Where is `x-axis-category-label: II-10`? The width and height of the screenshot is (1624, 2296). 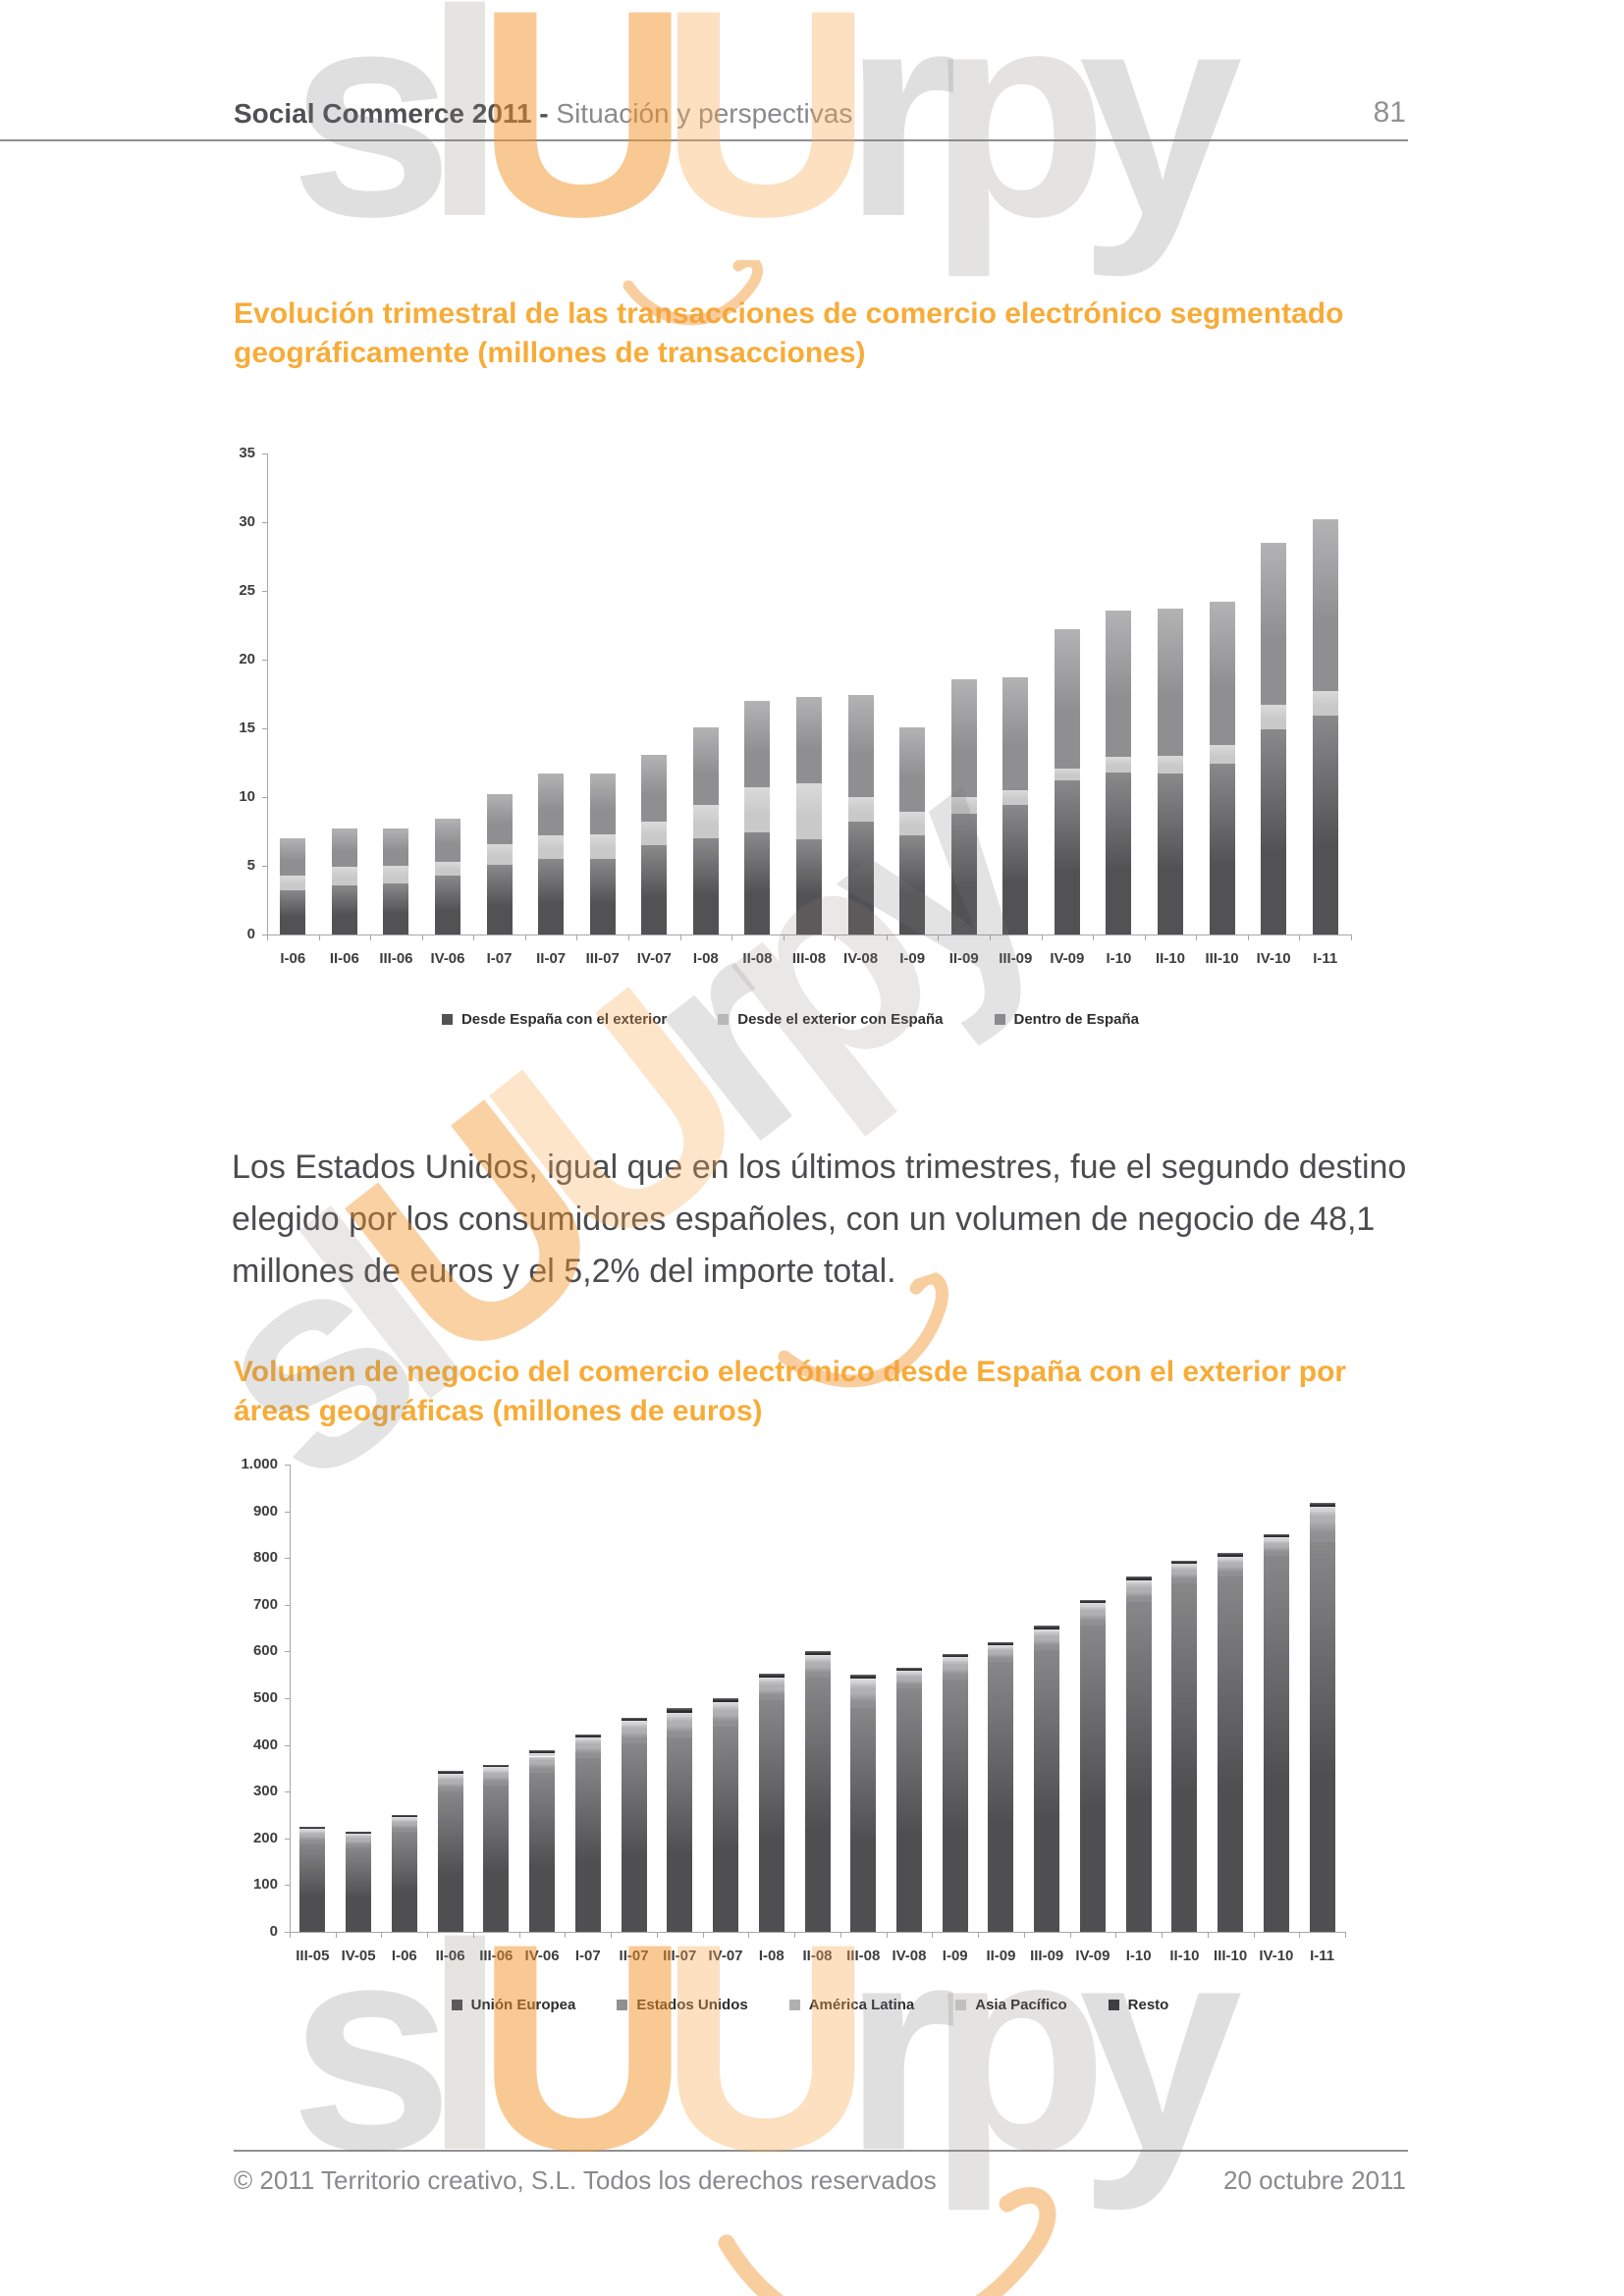
x-axis-category-label: II-10 is located at coordinates (1184, 1956).